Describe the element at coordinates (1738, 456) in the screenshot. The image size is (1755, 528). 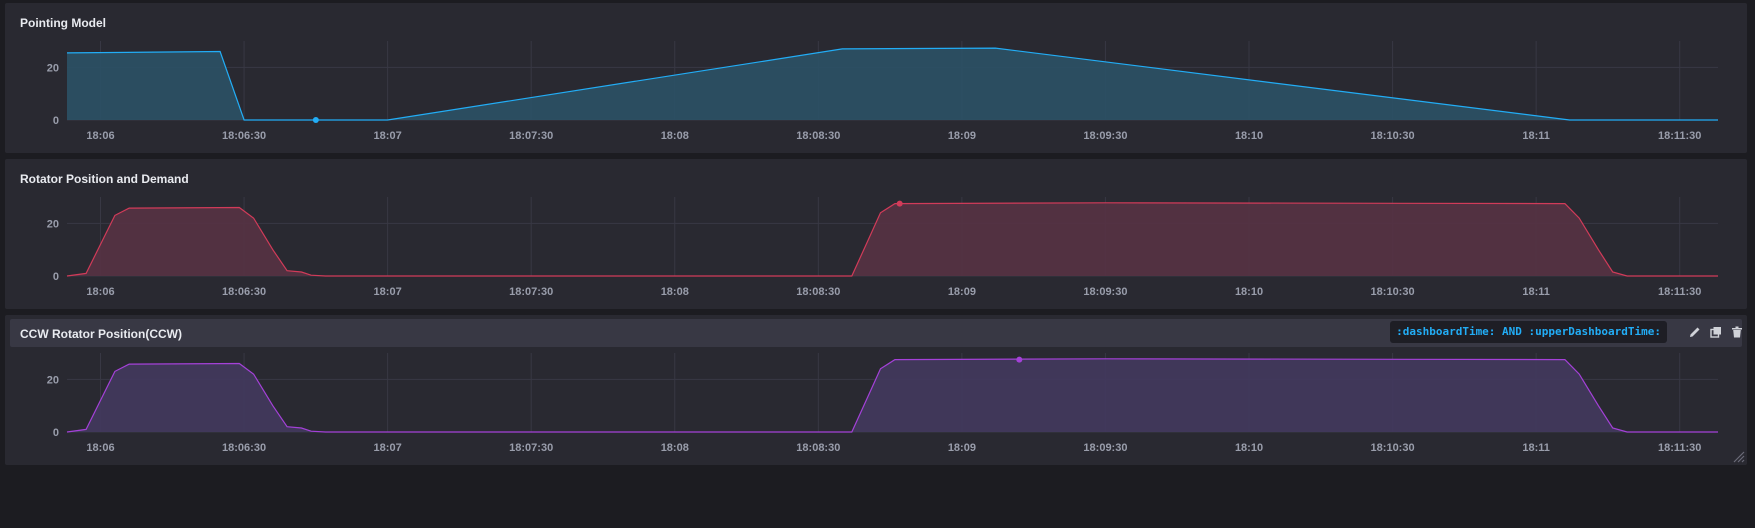
I see `resize-handle-icon` at that location.